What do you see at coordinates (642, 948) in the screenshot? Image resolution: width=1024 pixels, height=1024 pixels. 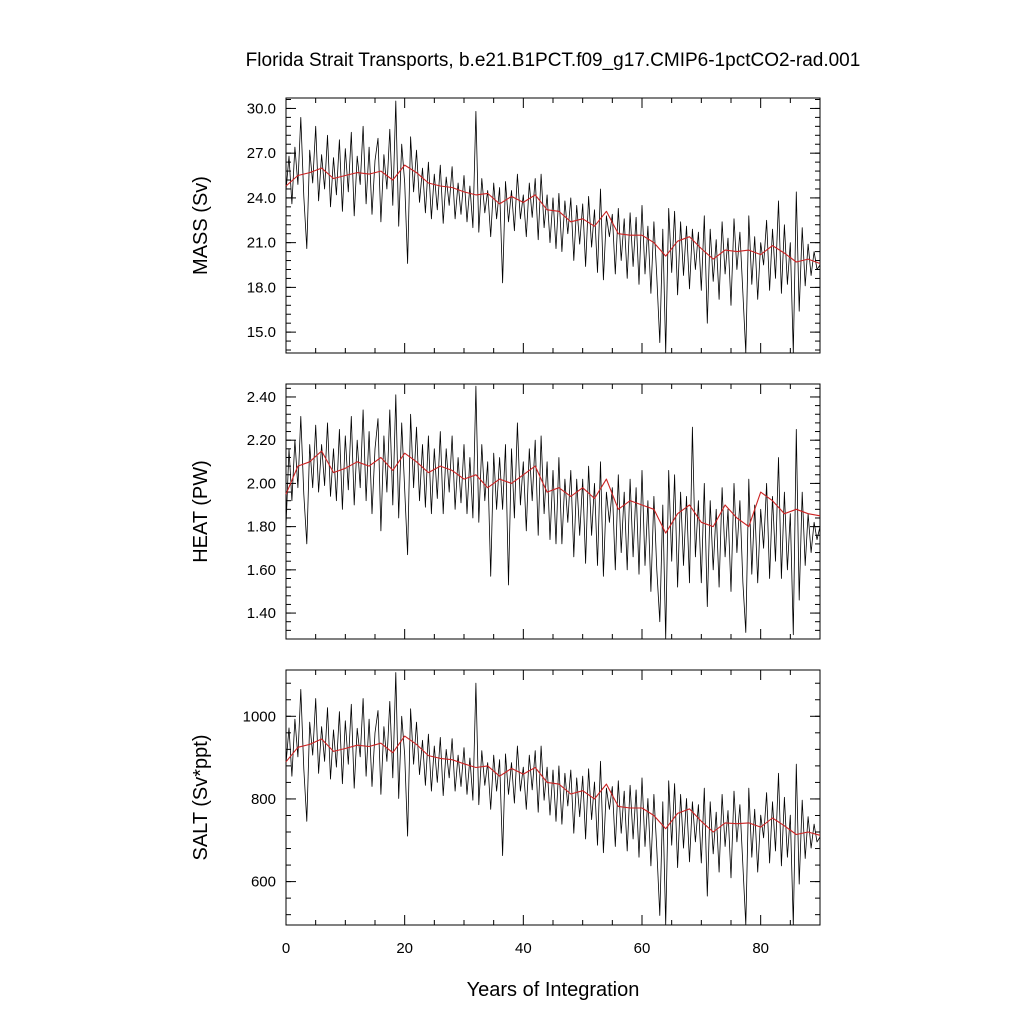 I see `x-tick-label: 60` at bounding box center [642, 948].